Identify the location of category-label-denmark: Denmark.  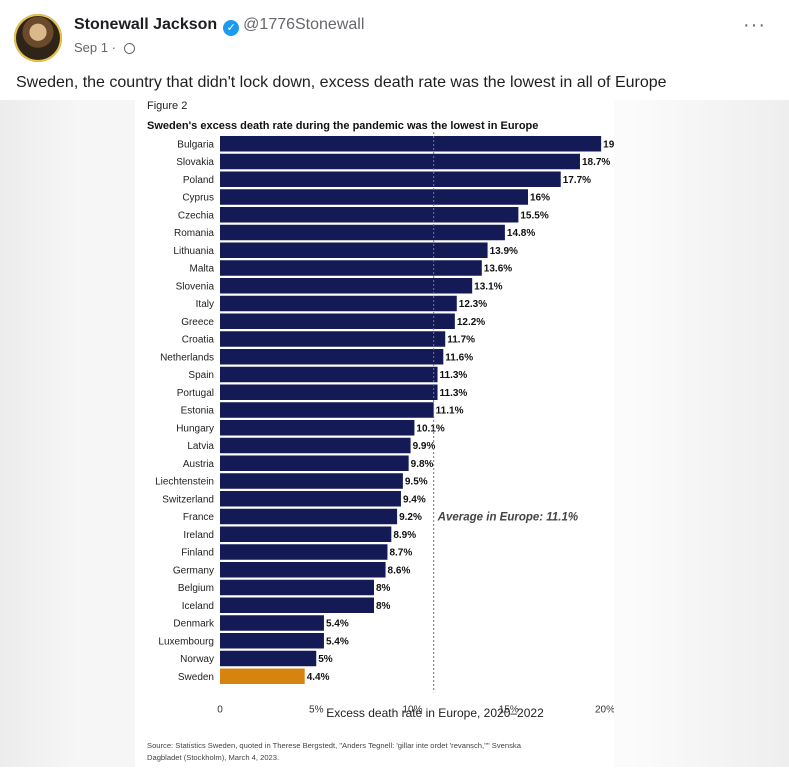
(194, 624).